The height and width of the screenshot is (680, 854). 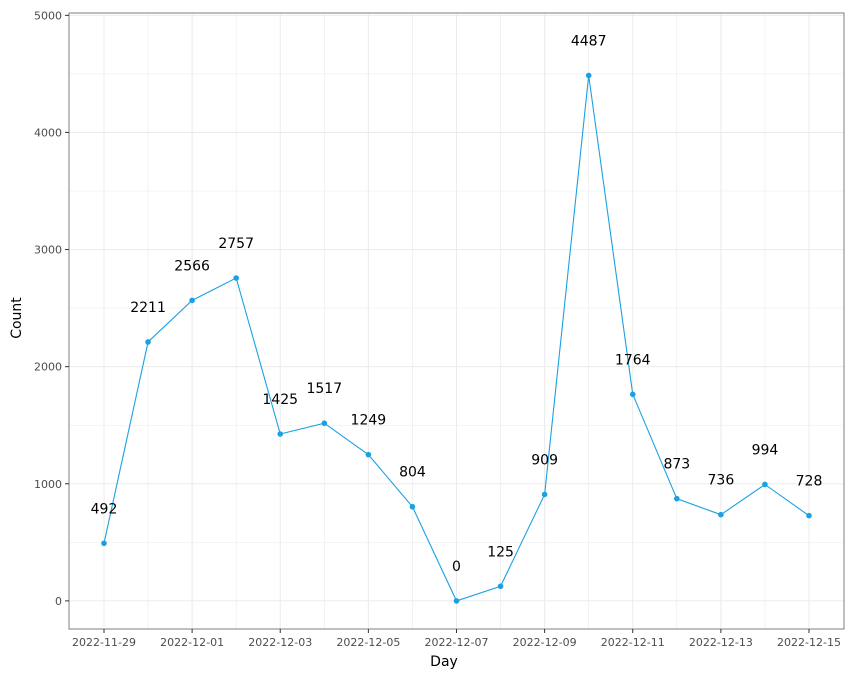 What do you see at coordinates (457, 642) in the screenshot?
I see `x-tick-label: 2022-12-07` at bounding box center [457, 642].